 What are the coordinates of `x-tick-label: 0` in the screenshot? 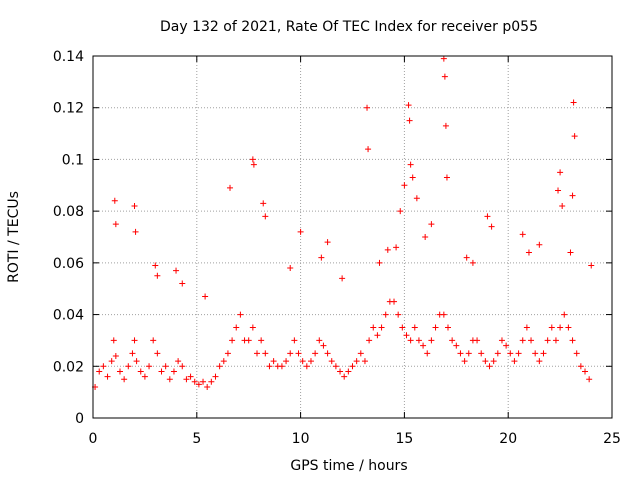 It's located at (93, 439).